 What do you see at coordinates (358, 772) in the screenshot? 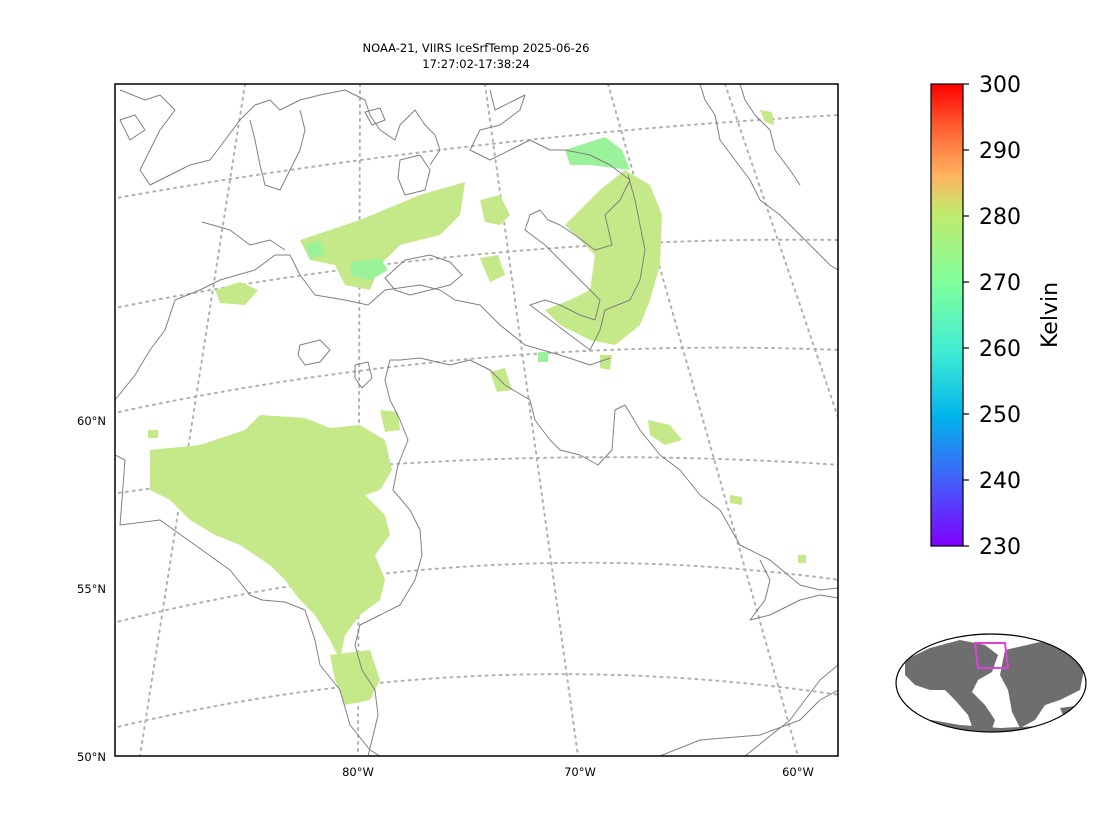
I see `lon-label-80w: 80°W` at bounding box center [358, 772].